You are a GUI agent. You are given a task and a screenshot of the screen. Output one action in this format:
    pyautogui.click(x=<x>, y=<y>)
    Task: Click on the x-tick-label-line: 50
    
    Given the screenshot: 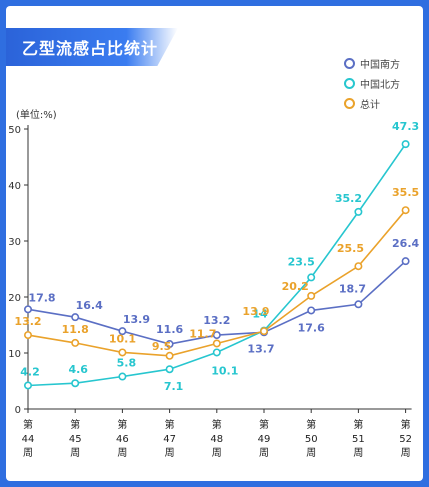 What is the action you would take?
    pyautogui.click(x=311, y=439)
    